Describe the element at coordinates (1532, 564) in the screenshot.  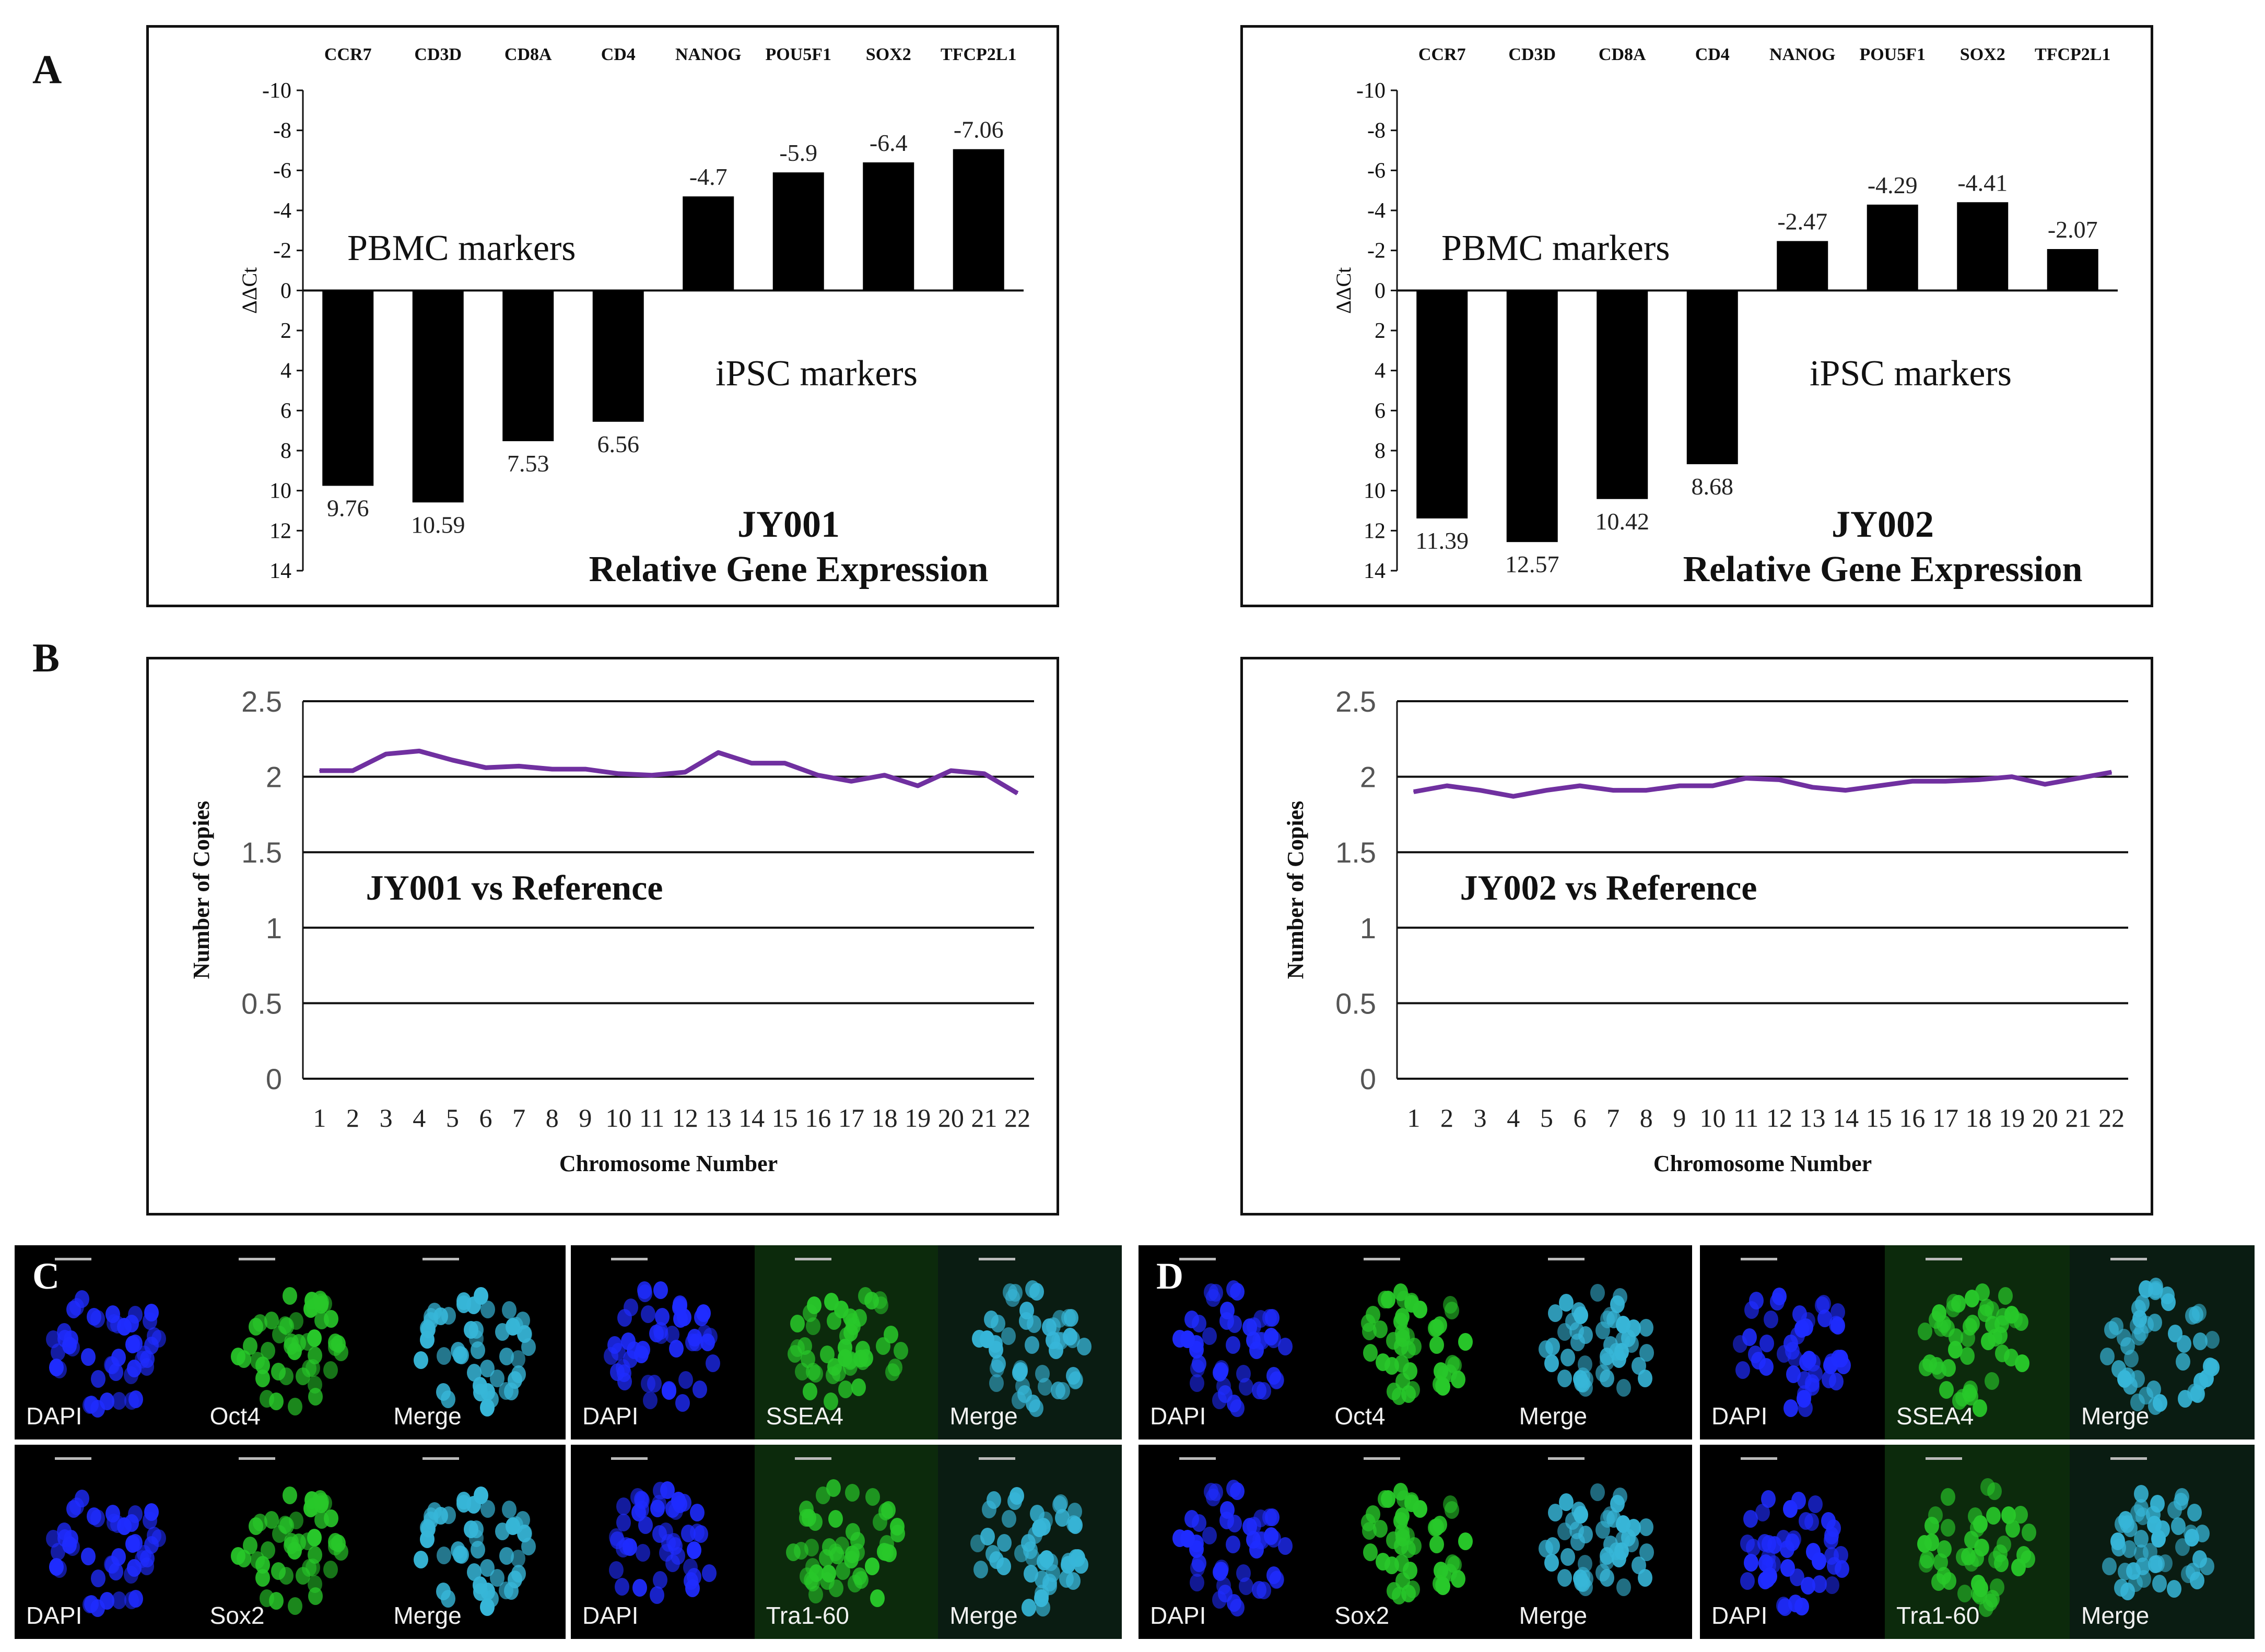
I see `data-label: 12.57` at that location.